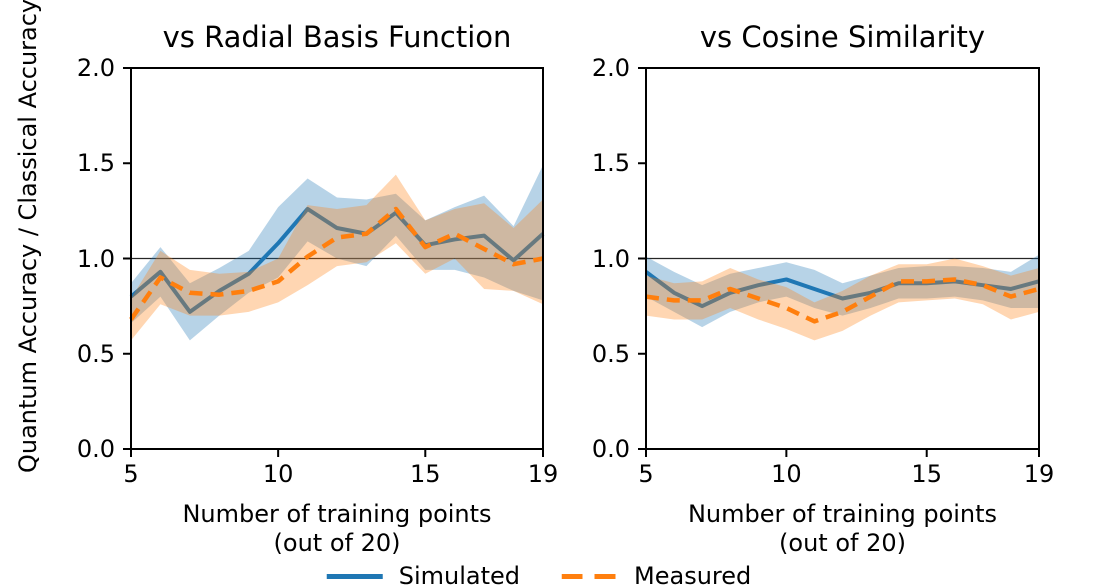 The width and height of the screenshot is (1111, 588). I want to click on legend-item-measured: Measured, so click(656, 575).